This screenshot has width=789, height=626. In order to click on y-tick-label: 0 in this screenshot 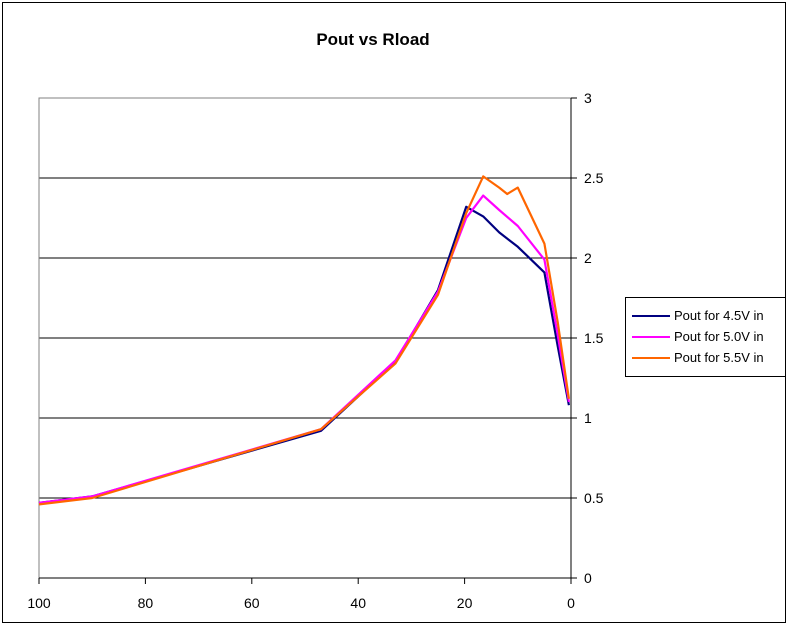, I will do `click(588, 578)`.